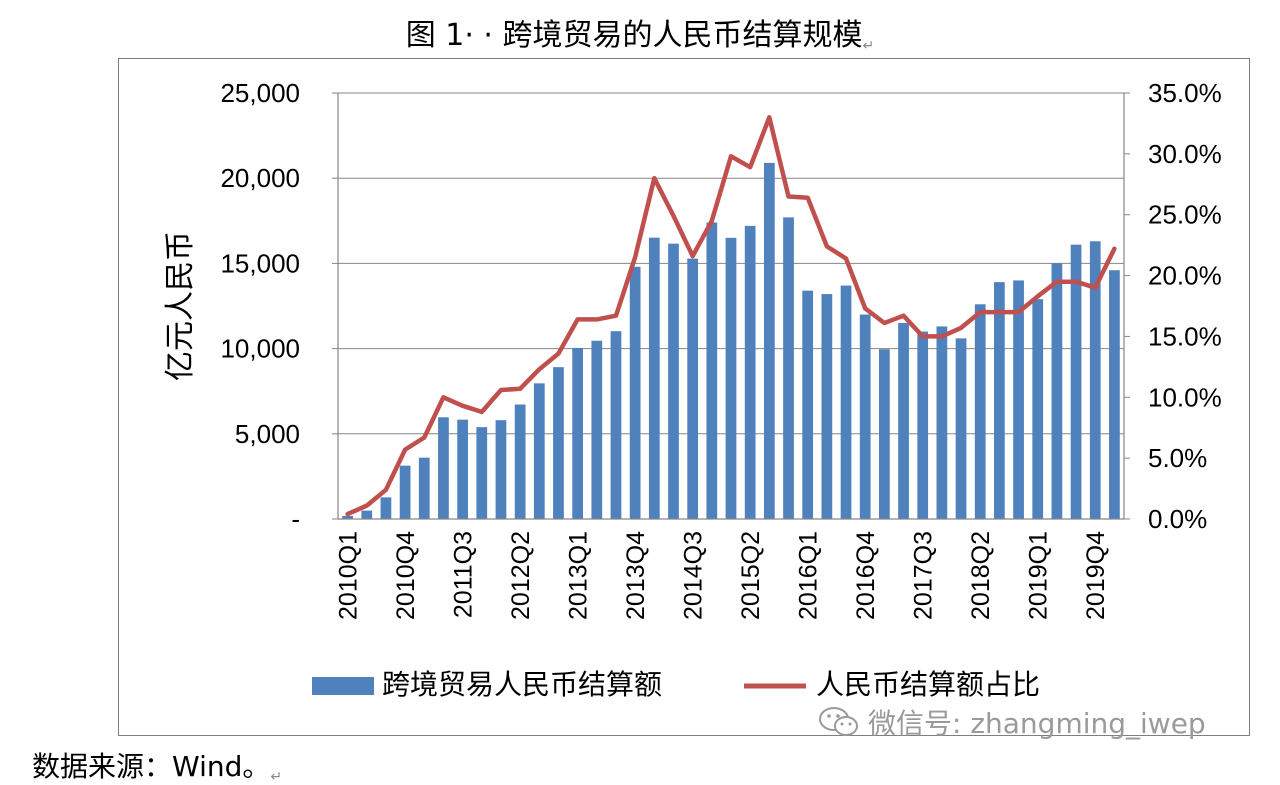  What do you see at coordinates (640, 36) in the screenshot?
I see `figure-title: 图 1· · 跨境贸易的人民币结算规模↵` at bounding box center [640, 36].